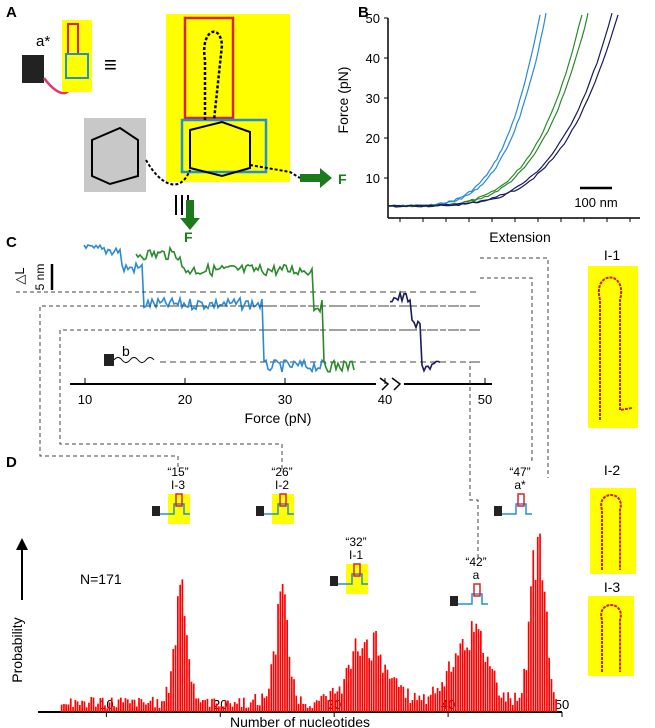  Describe the element at coordinates (278, 418) in the screenshot. I see `c-x-label: Force (pN)` at that location.